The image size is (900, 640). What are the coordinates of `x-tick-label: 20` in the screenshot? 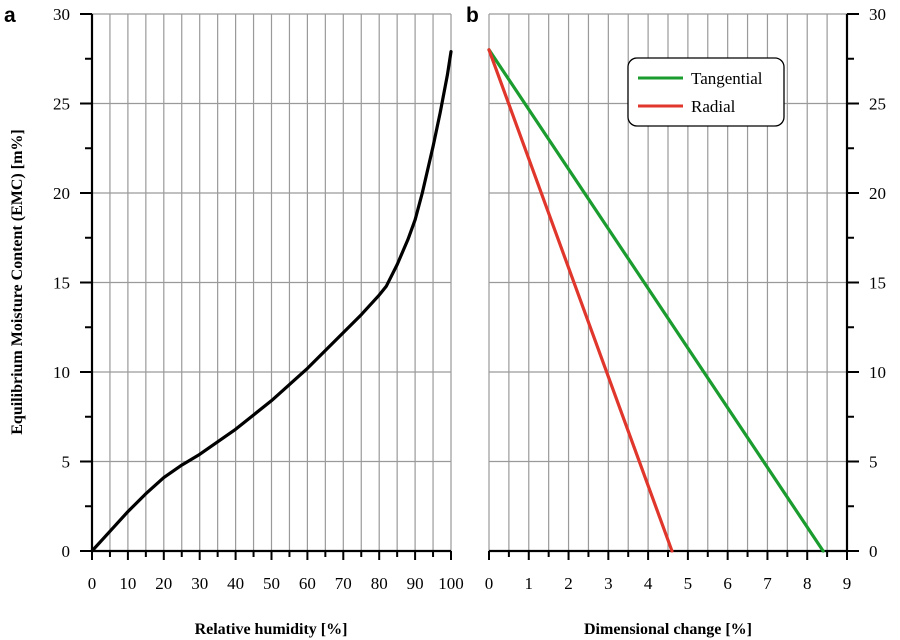 It's located at (163, 583).